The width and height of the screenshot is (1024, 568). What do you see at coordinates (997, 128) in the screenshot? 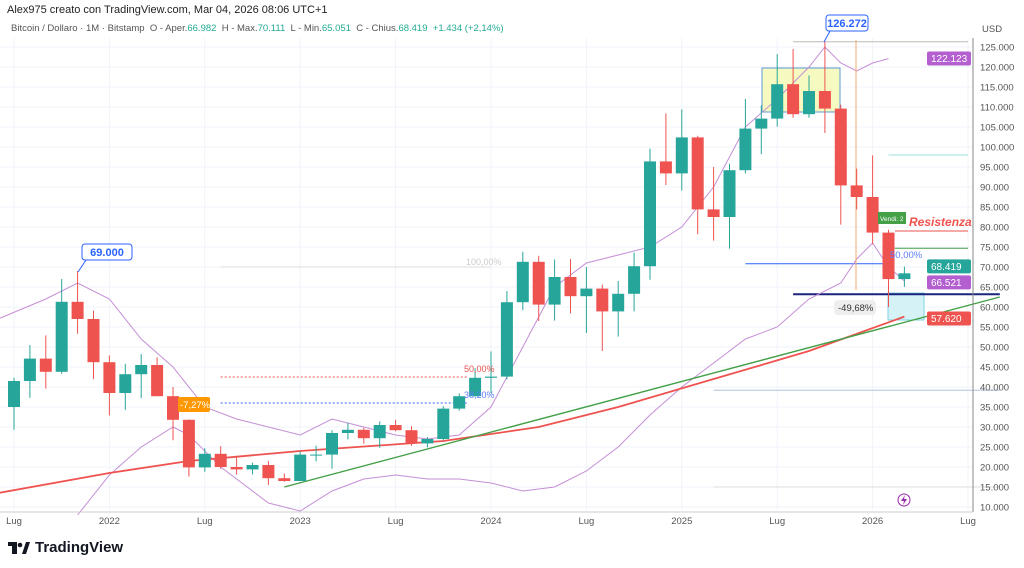
I see `y-tick-label: 105.000` at bounding box center [997, 128].